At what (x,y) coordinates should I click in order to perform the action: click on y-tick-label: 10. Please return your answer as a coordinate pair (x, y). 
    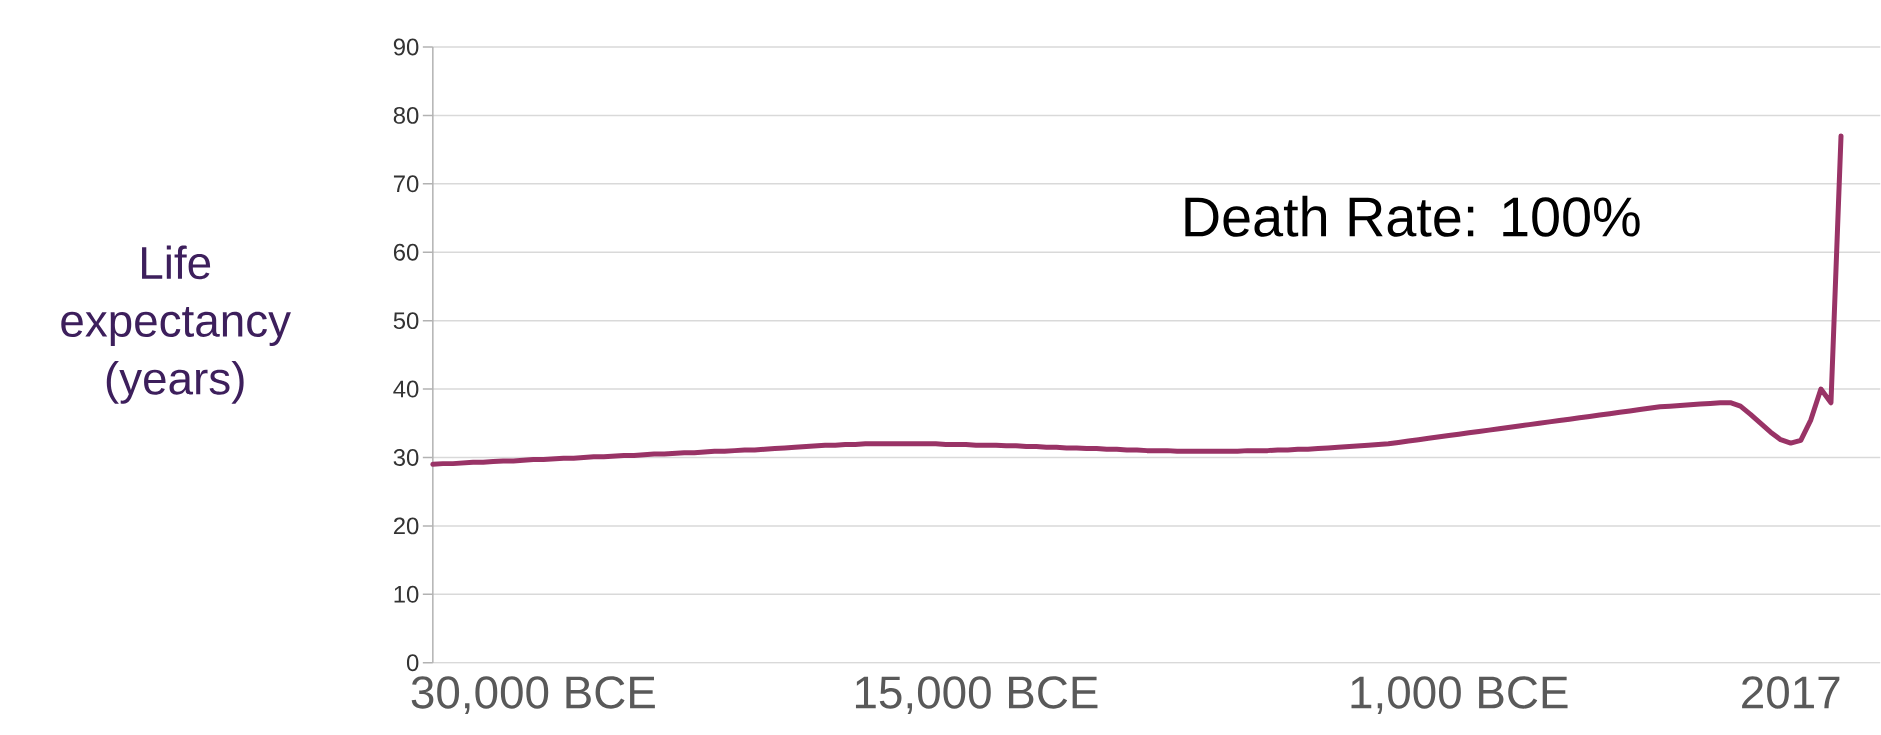
    Looking at the image, I should click on (406, 594).